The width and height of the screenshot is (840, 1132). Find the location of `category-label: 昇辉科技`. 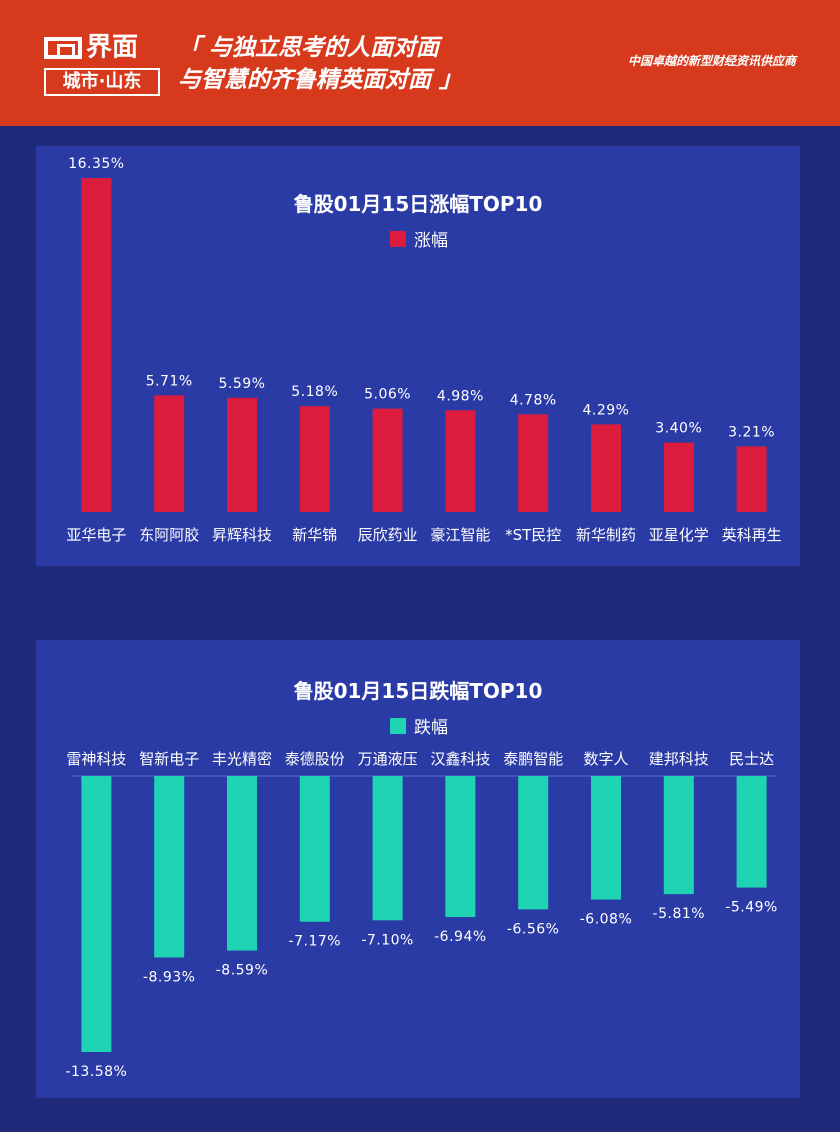

category-label: 昇辉科技 is located at coordinates (242, 535).